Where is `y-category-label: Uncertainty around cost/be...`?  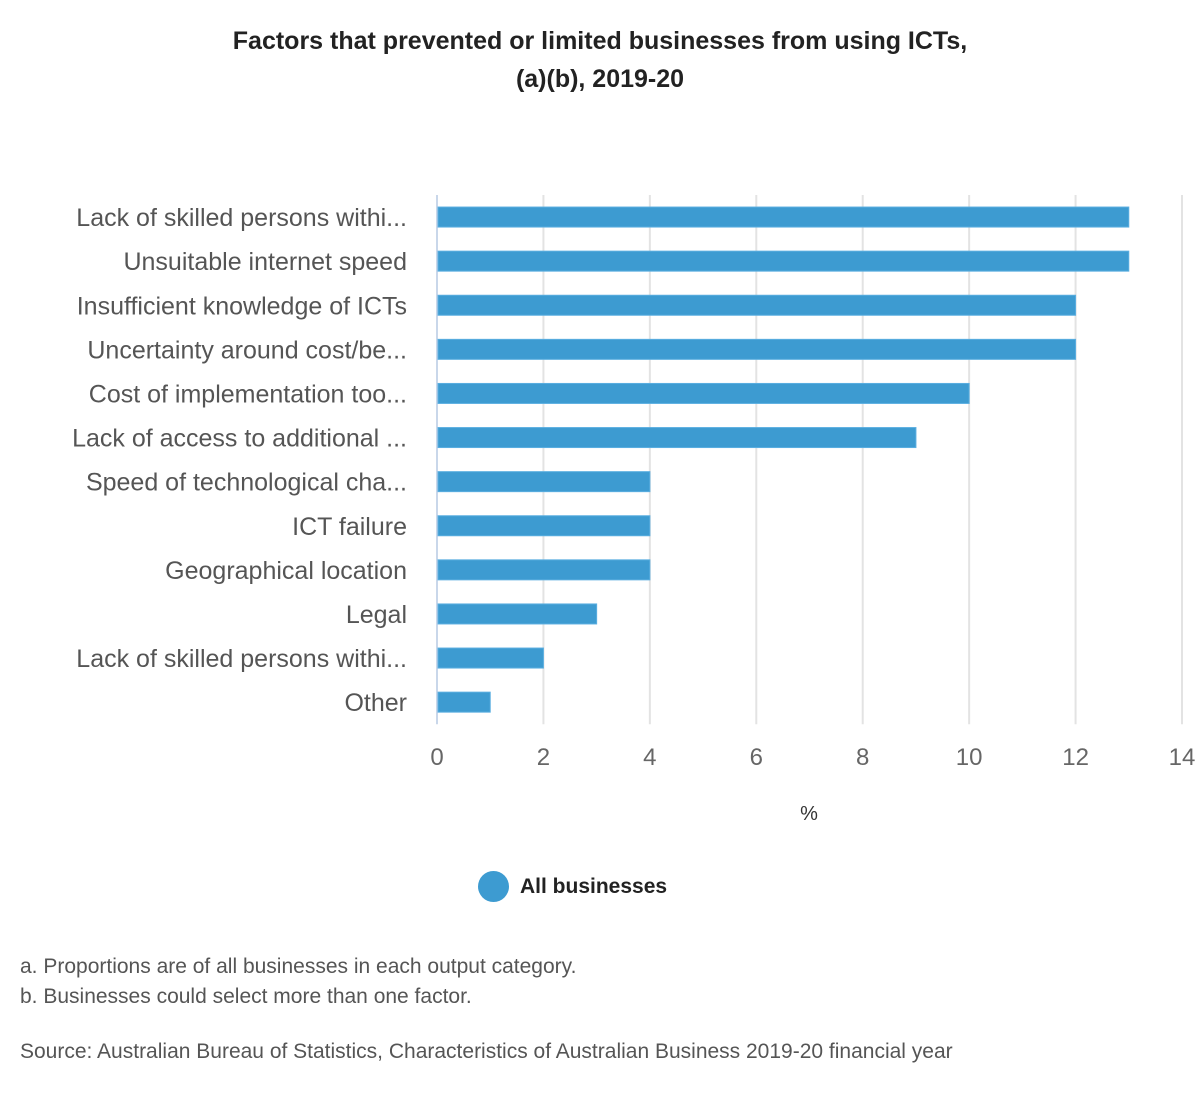 y-category-label: Uncertainty around cost/be... is located at coordinates (247, 350).